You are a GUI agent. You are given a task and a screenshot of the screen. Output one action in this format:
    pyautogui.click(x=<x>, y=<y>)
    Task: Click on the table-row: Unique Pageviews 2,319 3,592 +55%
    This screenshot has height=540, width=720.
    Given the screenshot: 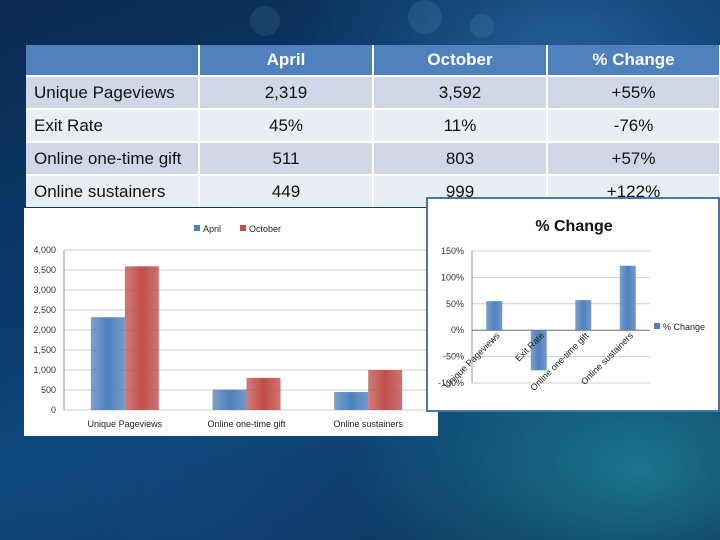 What is the action you would take?
    pyautogui.click(x=373, y=92)
    